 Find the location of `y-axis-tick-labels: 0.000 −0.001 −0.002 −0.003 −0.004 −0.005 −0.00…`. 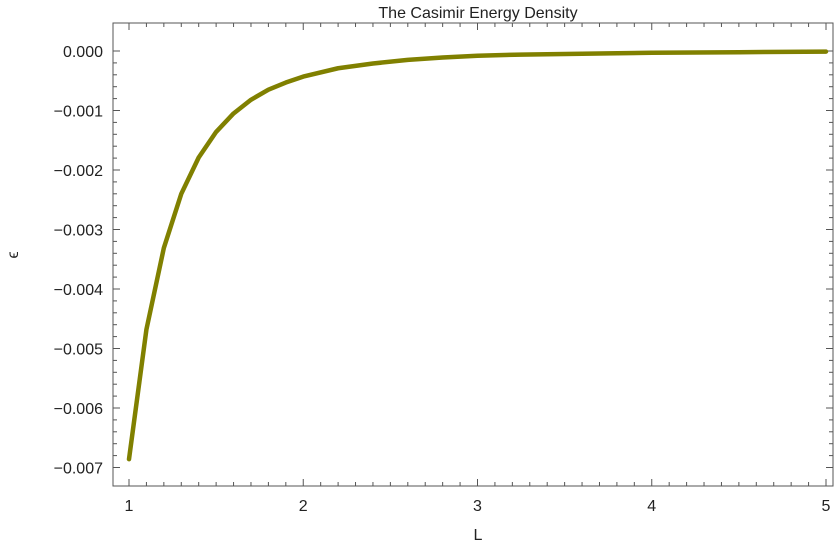

y-axis-tick-labels: 0.000 −0.001 −0.002 −0.003 −0.004 −0.005 −0.00… is located at coordinates (78, 261).